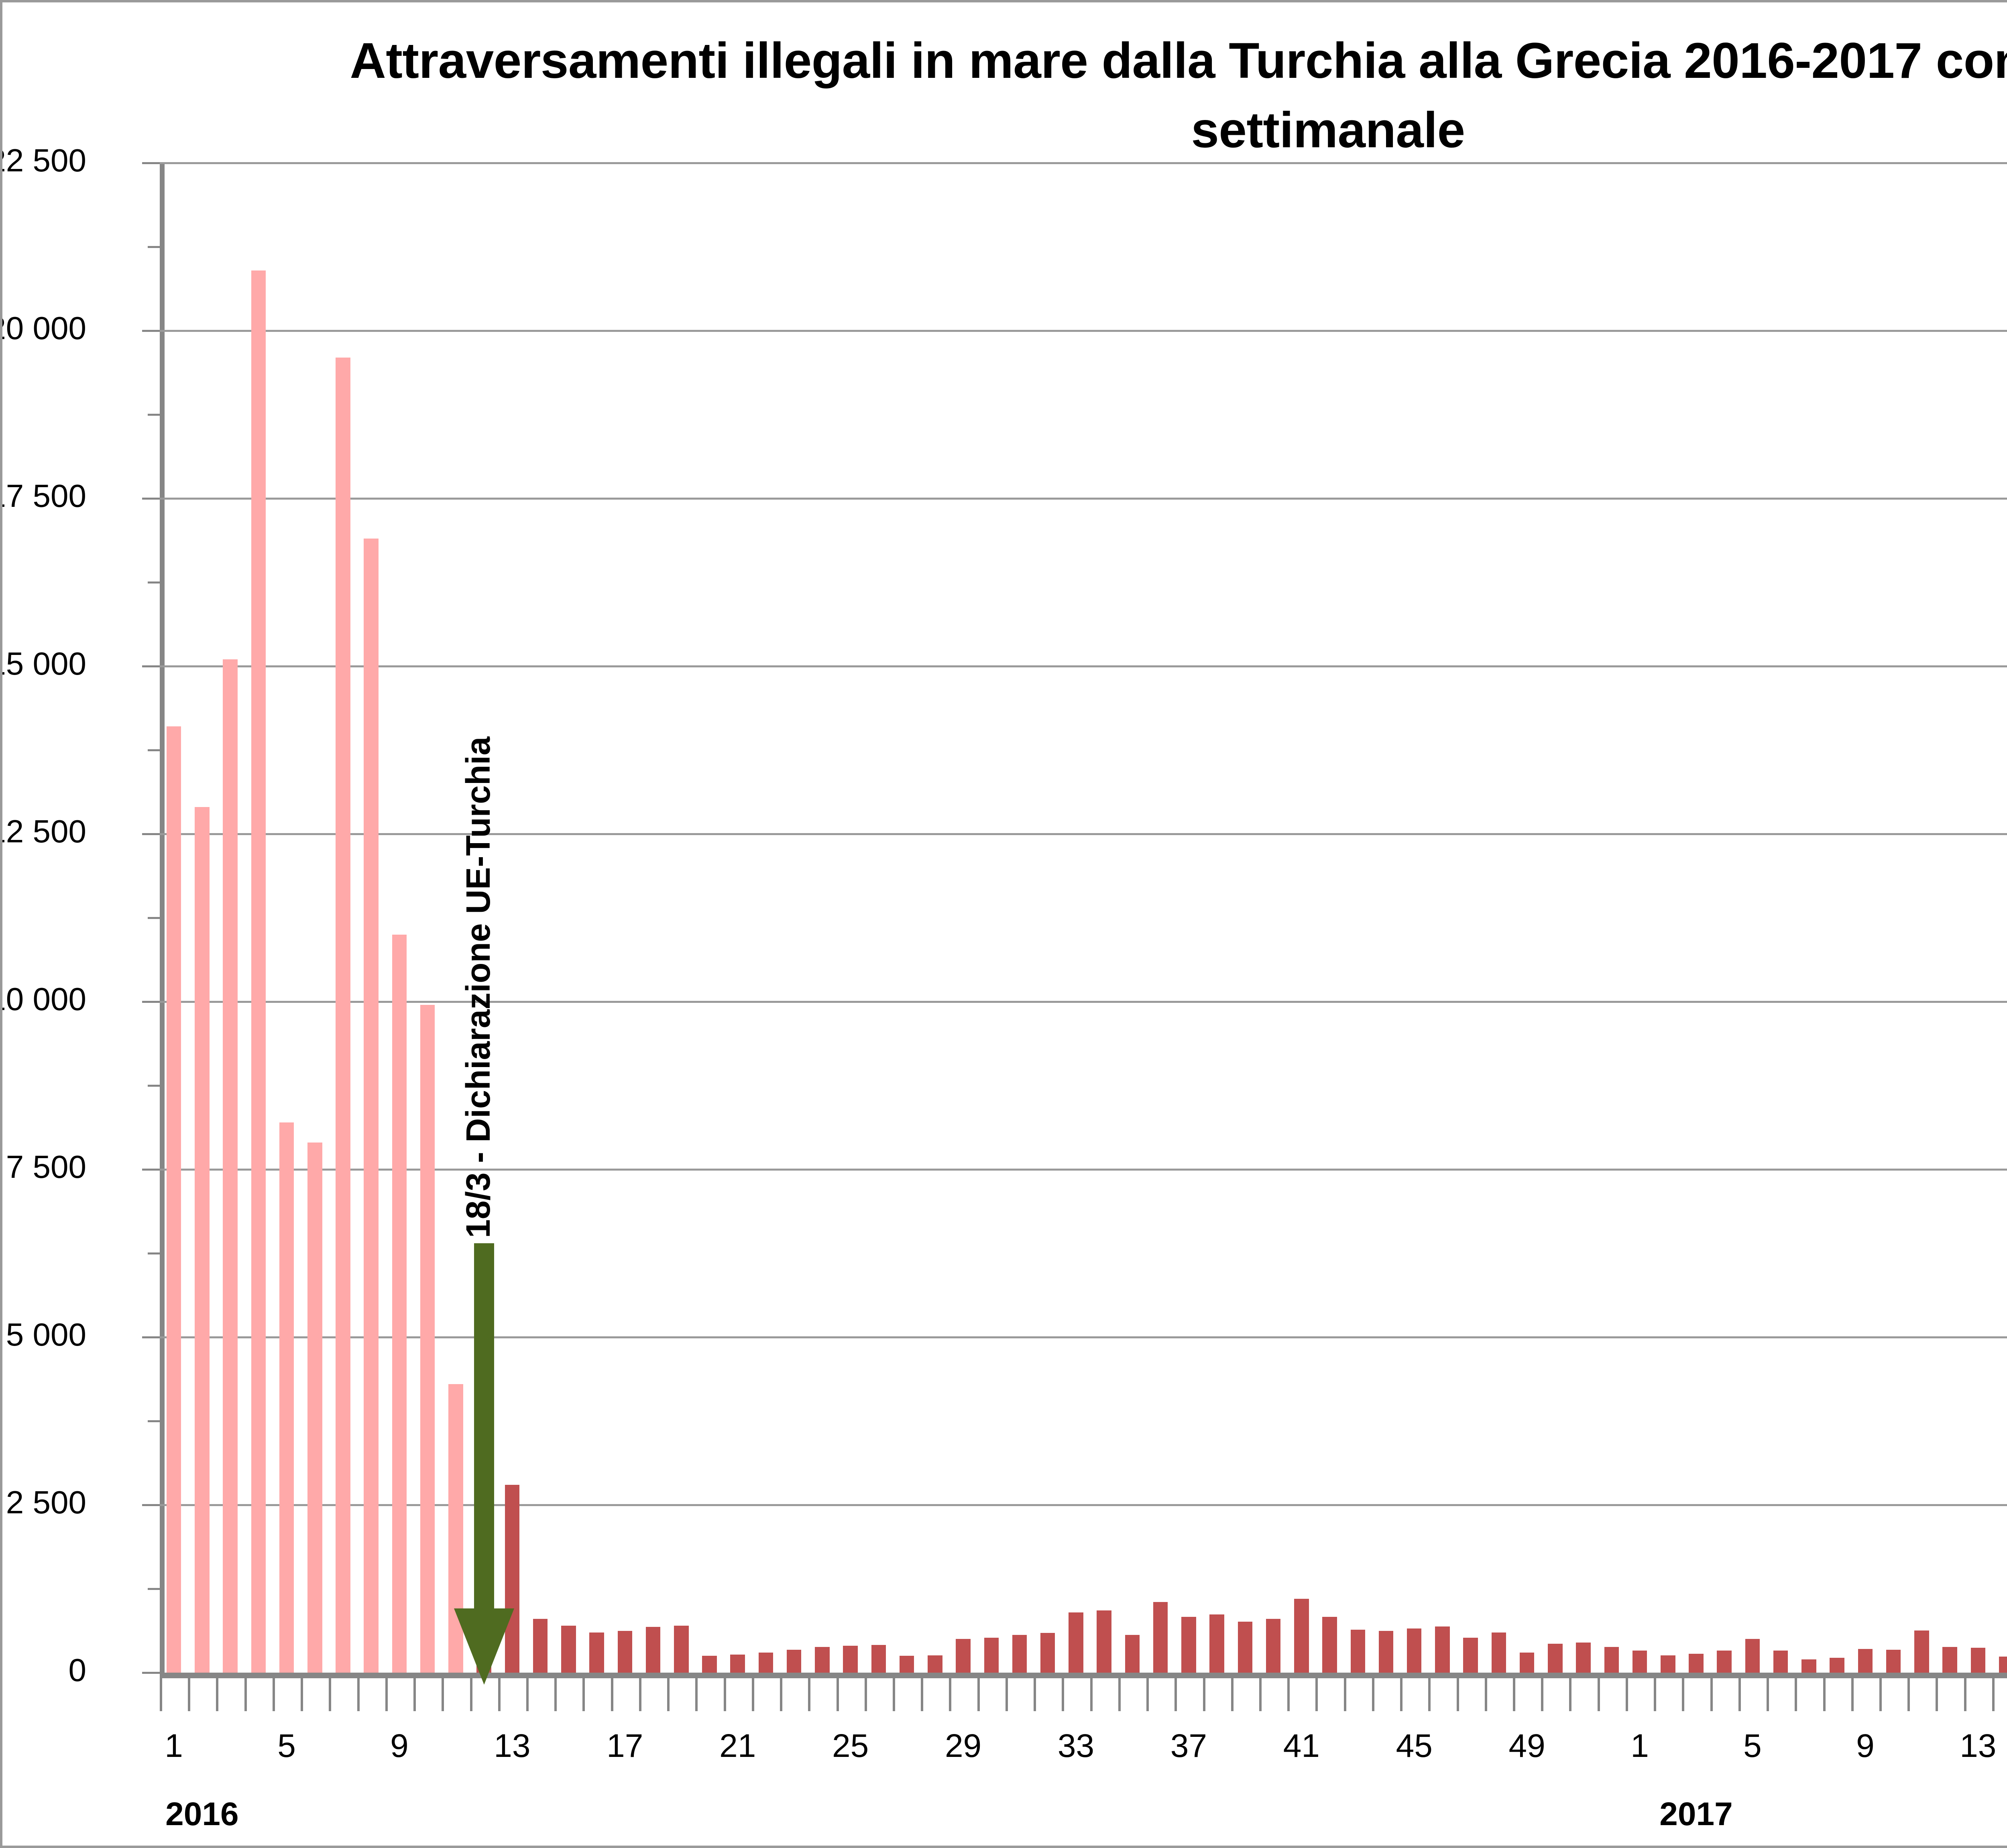 This screenshot has width=2007, height=1848. Describe the element at coordinates (478, 987) in the screenshot. I see `deal-annotation-label: 18/3 - Dichiarazione UE-Turchia` at that location.